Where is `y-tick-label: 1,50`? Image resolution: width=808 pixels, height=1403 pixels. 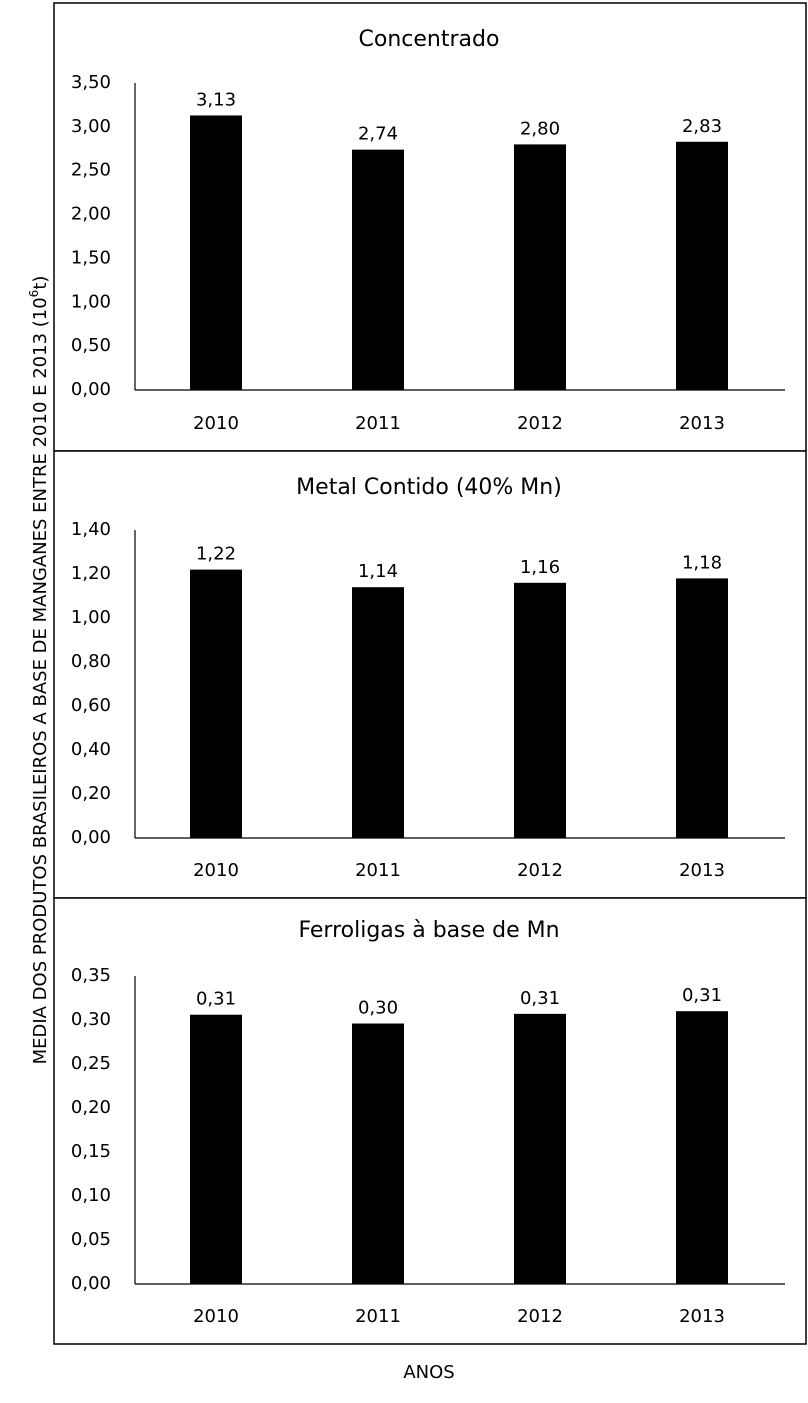
y-tick-label: 1,50 is located at coordinates (91, 257).